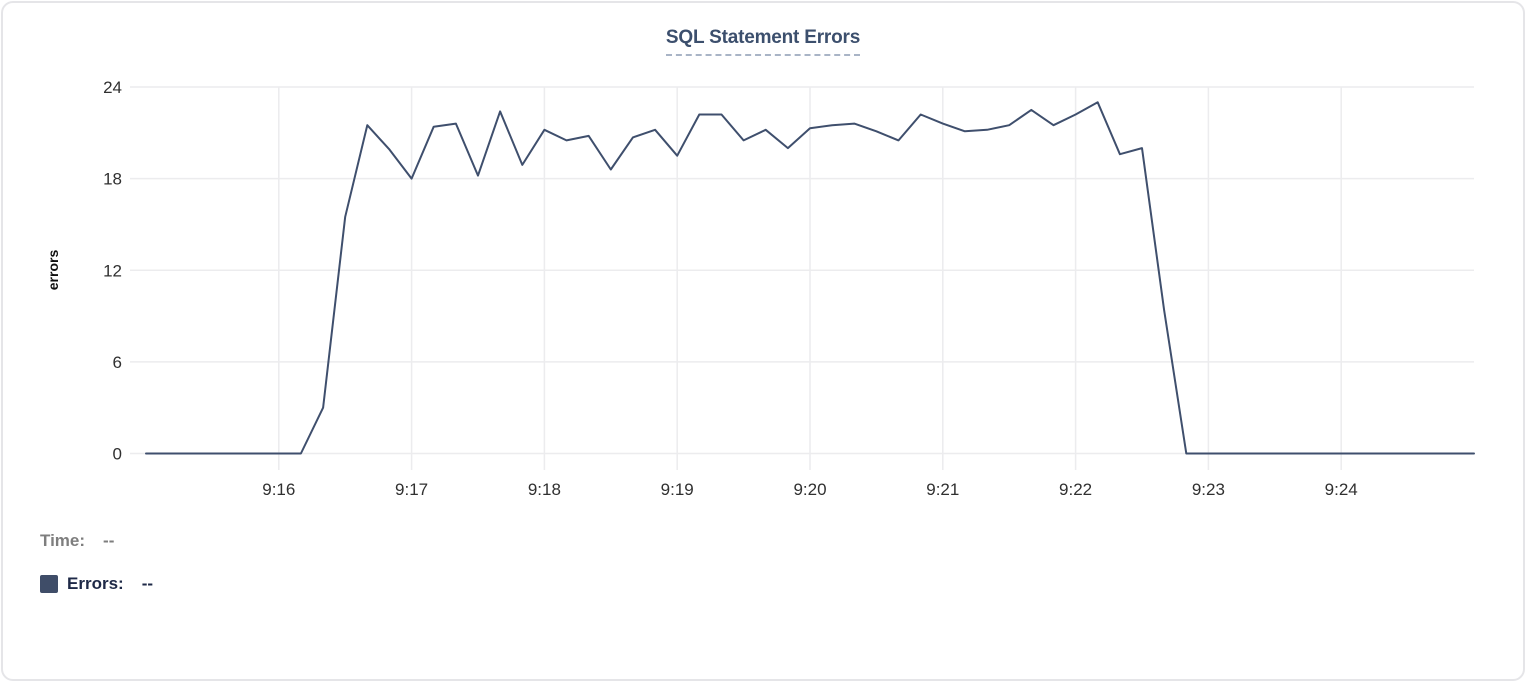 The height and width of the screenshot is (681, 1528). What do you see at coordinates (809, 489) in the screenshot?
I see `x-tick-label: 9:20` at bounding box center [809, 489].